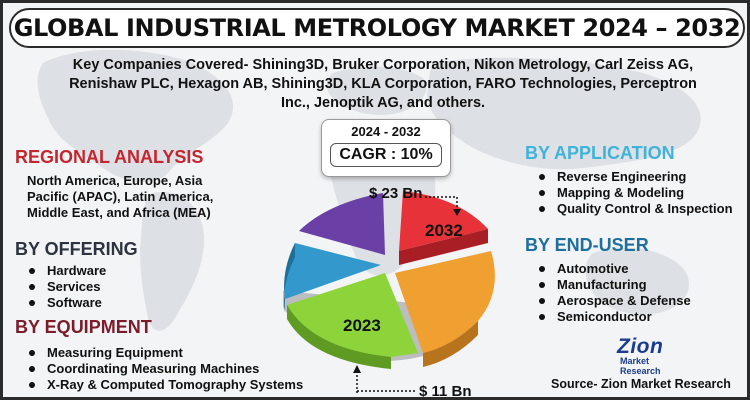 The height and width of the screenshot is (400, 750). Describe the element at coordinates (612, 317) in the screenshot. I see `list-item: Semiconductor` at that location.